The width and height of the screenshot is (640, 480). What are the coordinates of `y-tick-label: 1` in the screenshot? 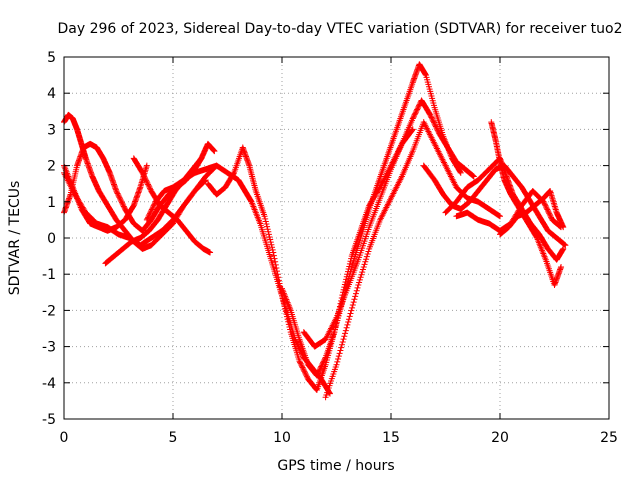 It's located at (51, 203).